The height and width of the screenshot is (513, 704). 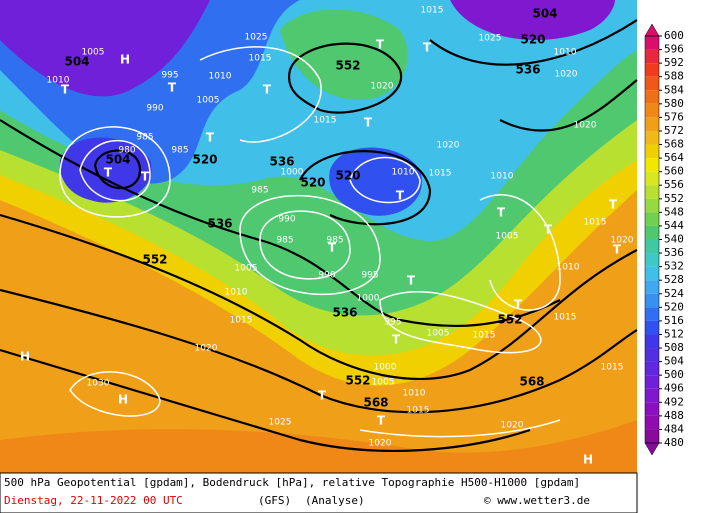 What do you see at coordinates (674, 333) in the screenshot?
I see `colorbar-label: 512` at bounding box center [674, 333].